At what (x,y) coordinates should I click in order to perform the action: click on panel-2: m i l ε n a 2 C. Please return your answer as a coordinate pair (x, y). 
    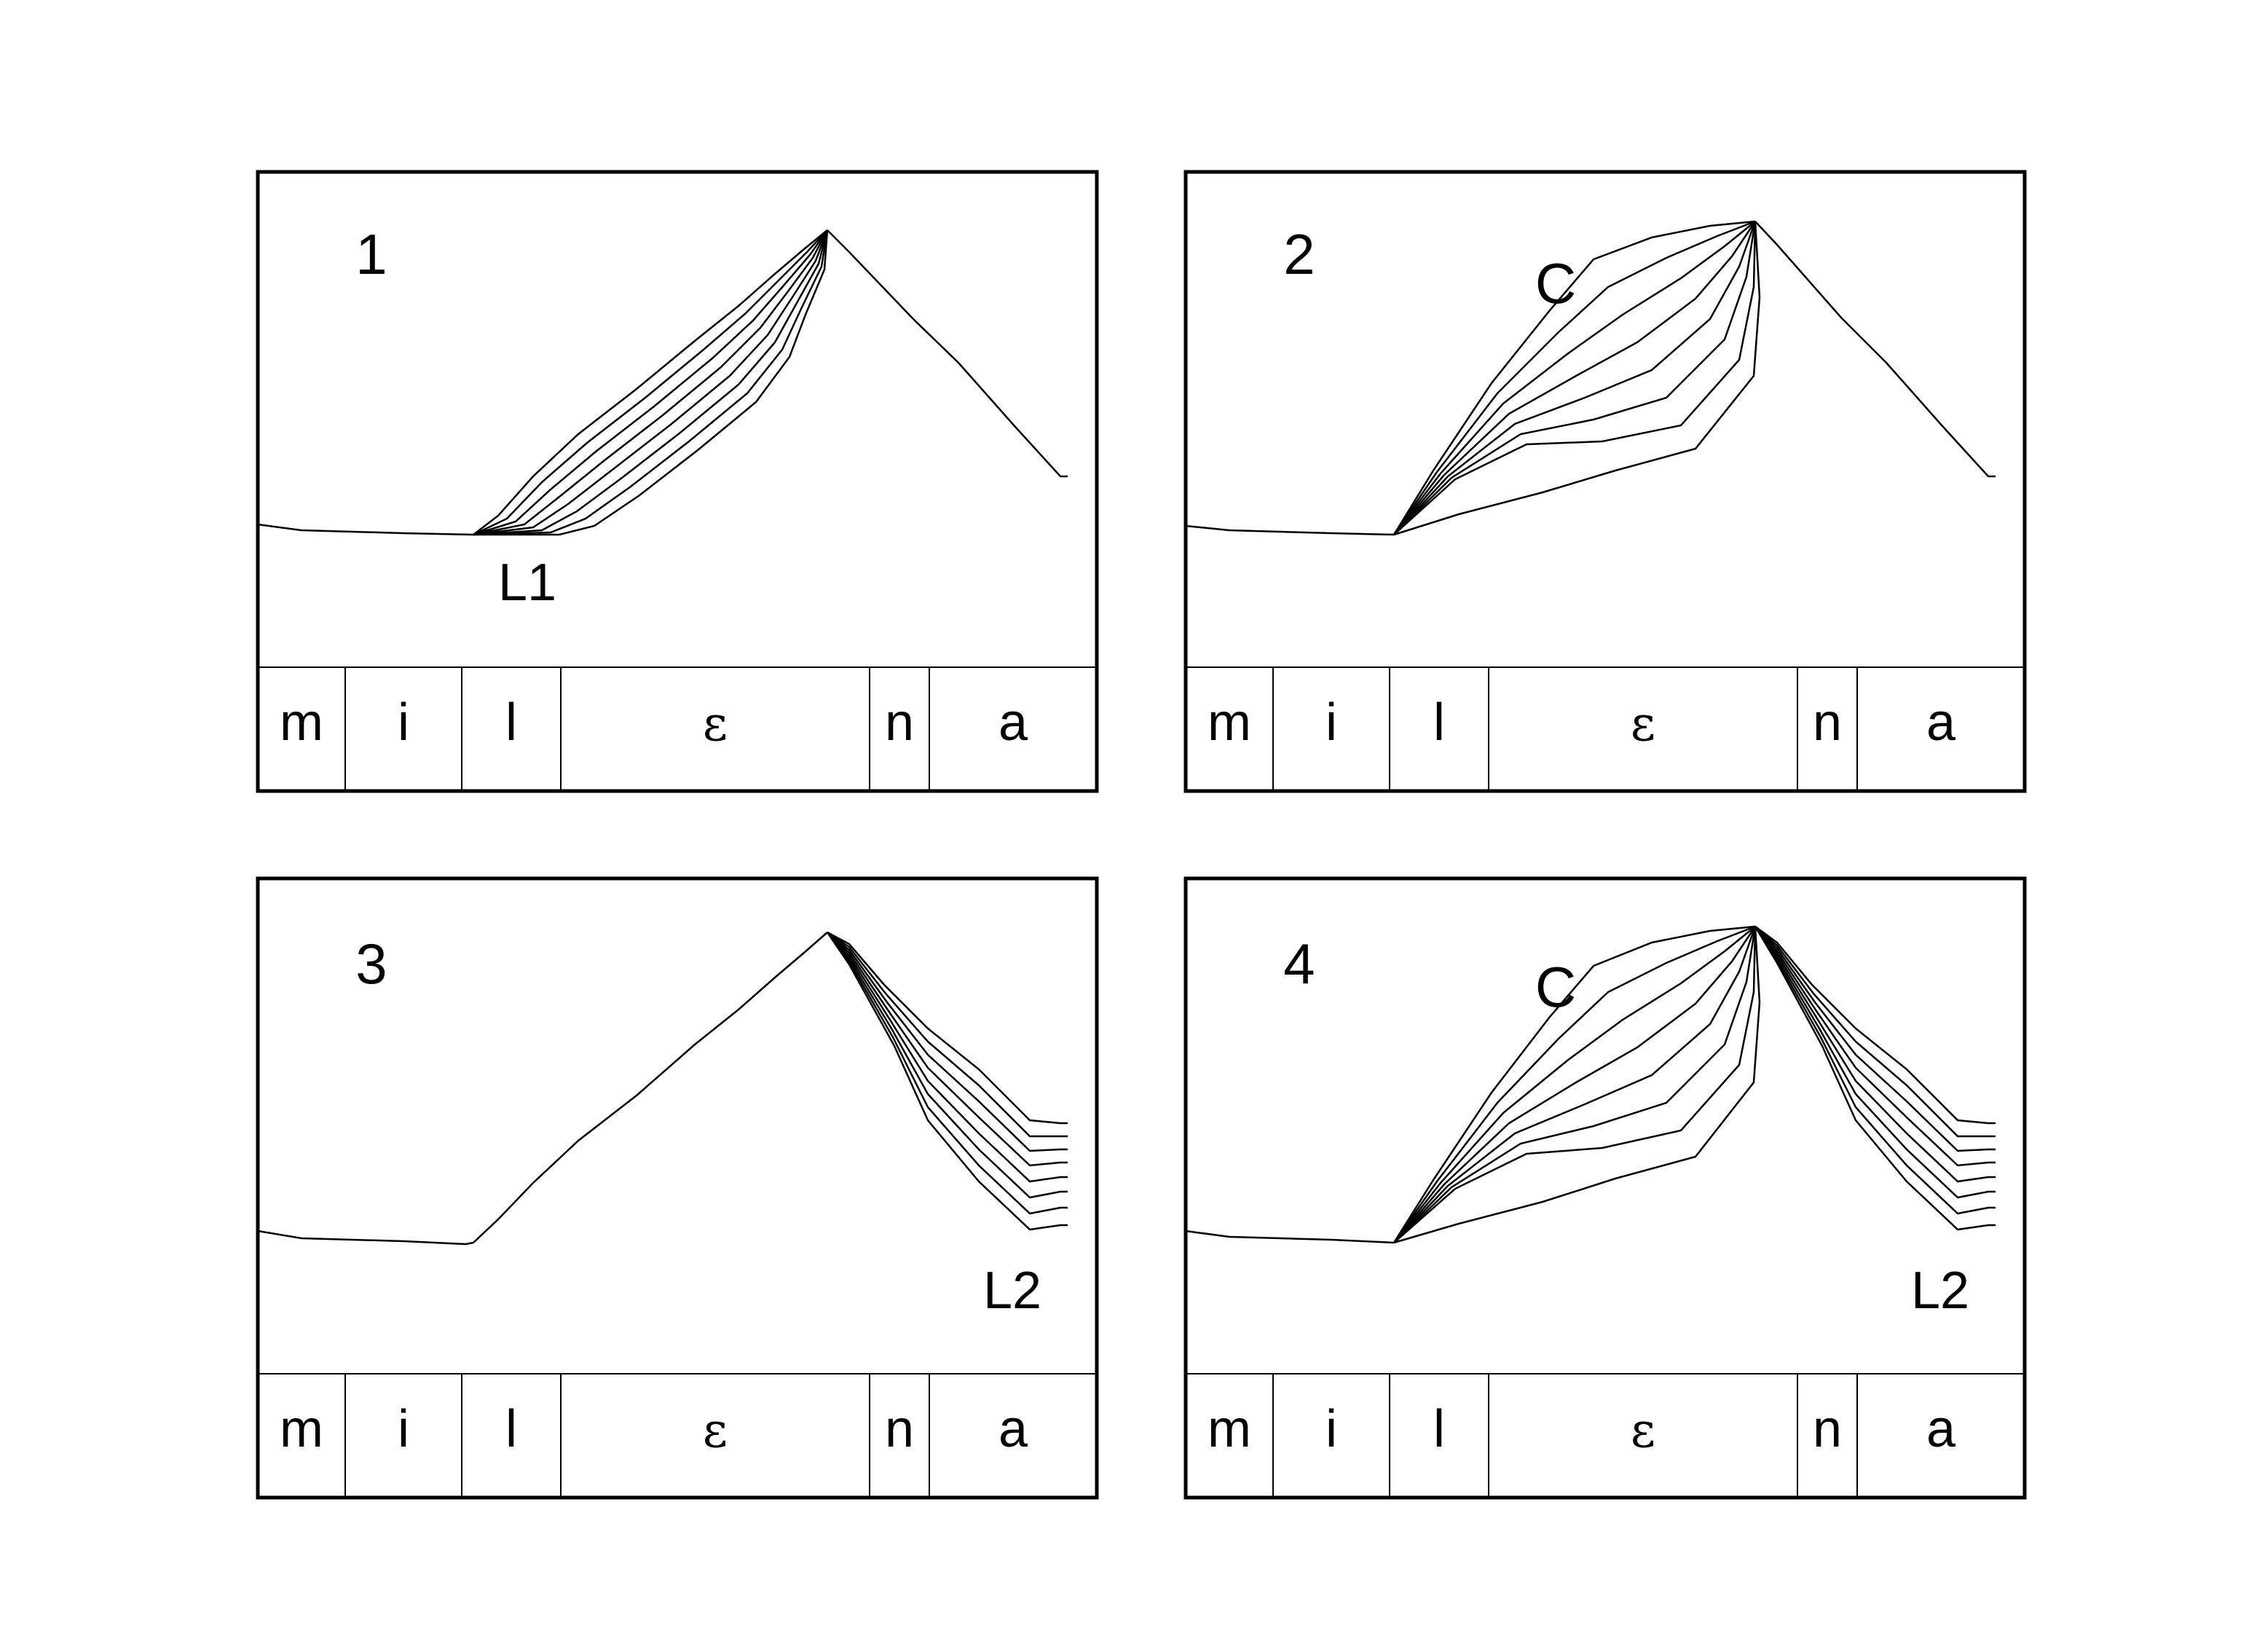
    Looking at the image, I should click on (1605, 481).